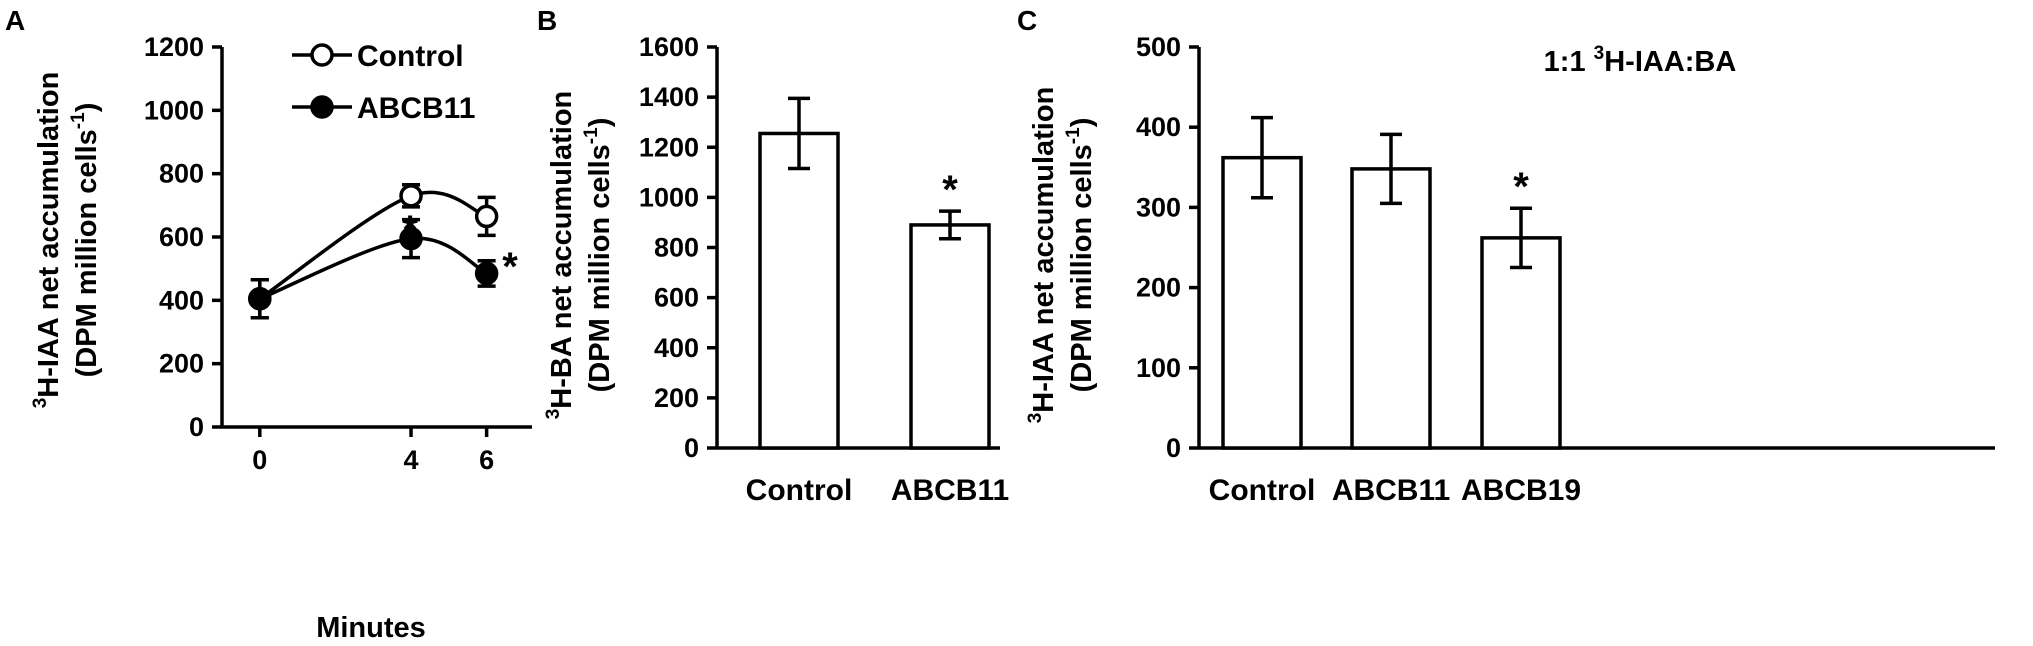 This screenshot has height=646, width=2033. I want to click on panel-b-significance-star: *, so click(950, 190).